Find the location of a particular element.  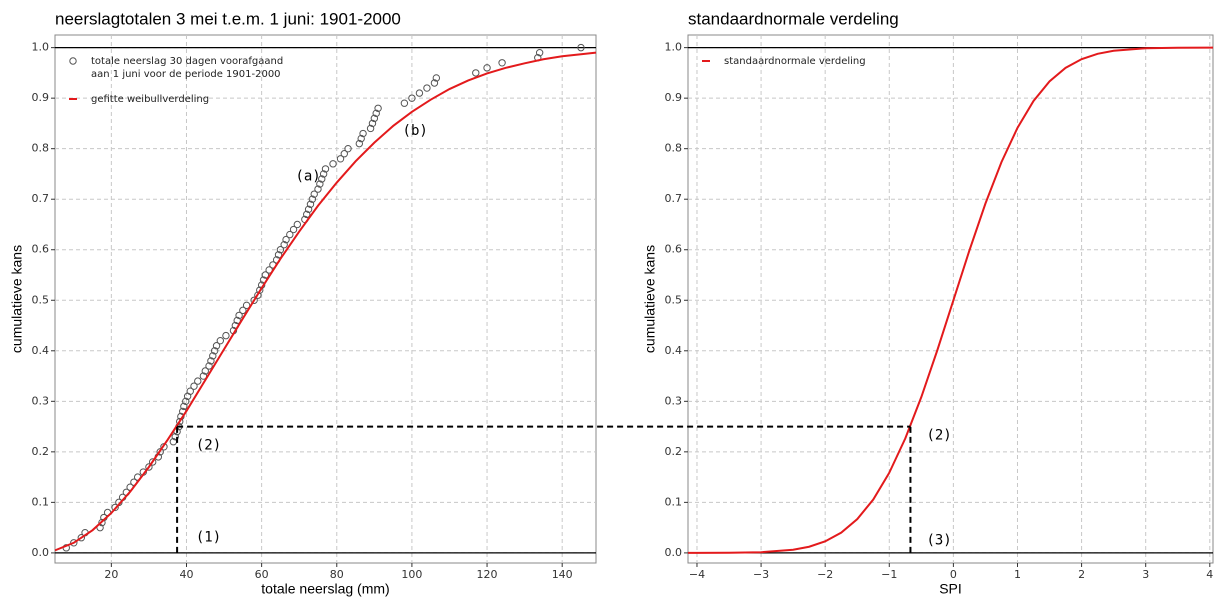

x-tick-label: 2 is located at coordinates (1081, 574).